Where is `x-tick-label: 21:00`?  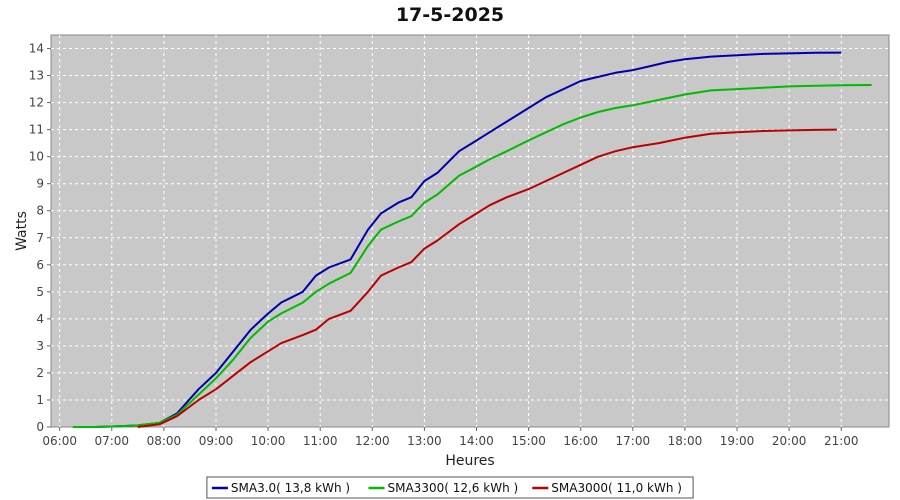
x-tick-label: 21:00 is located at coordinates (841, 441).